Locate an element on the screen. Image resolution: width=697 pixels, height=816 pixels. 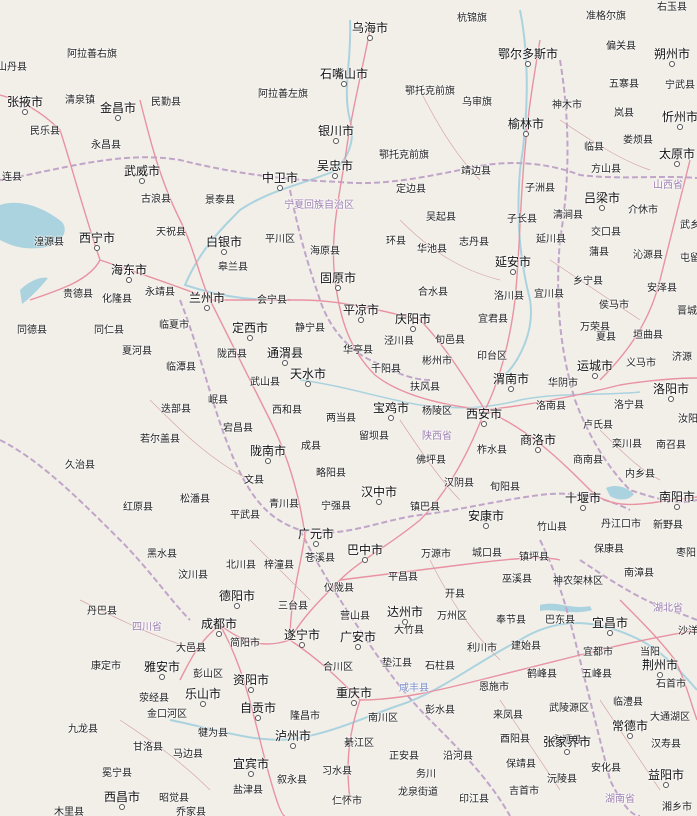
place-label-shayang: 沙洋 is located at coordinates (687, 631).